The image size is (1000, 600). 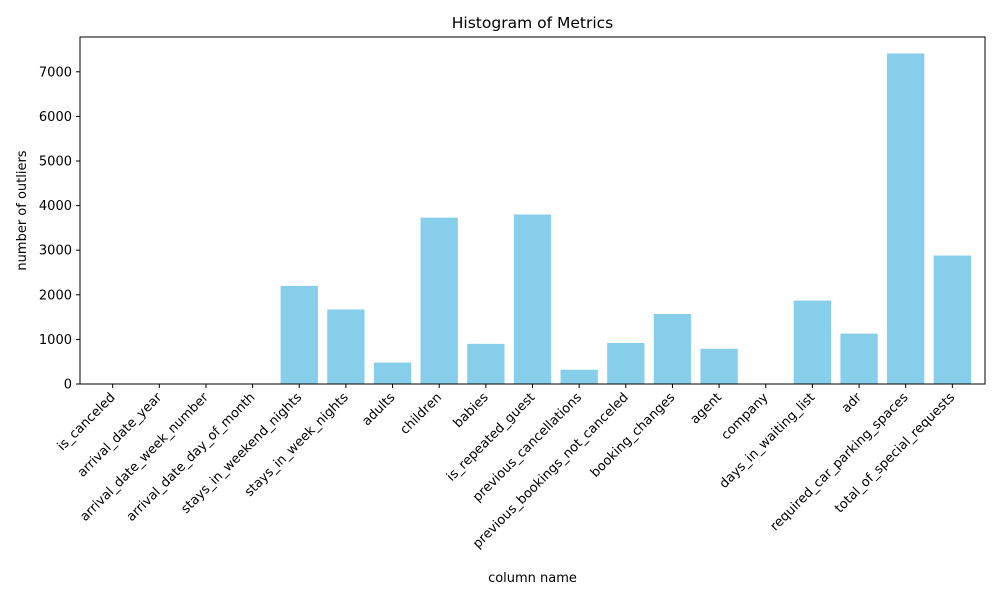 What do you see at coordinates (471, 410) in the screenshot?
I see `x-tick-label: babies` at bounding box center [471, 410].